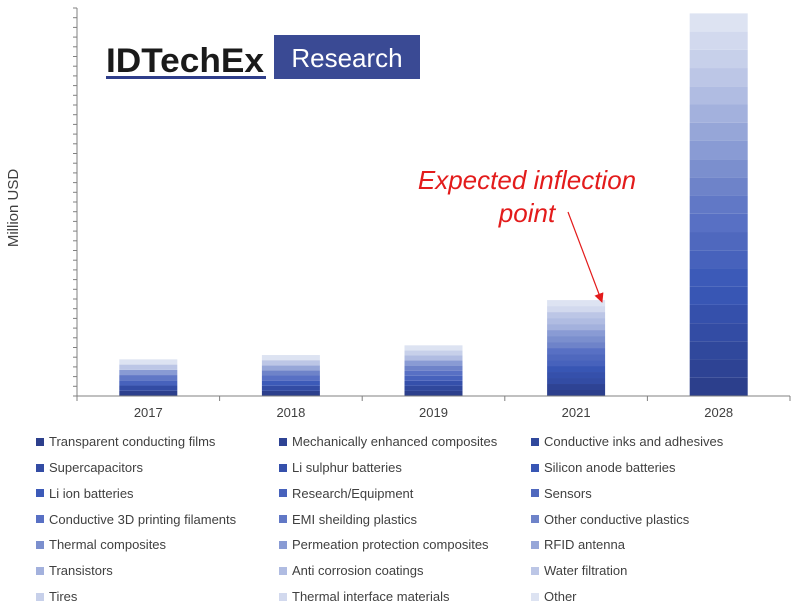  I want to click on legend-label: Other, so click(560, 597).